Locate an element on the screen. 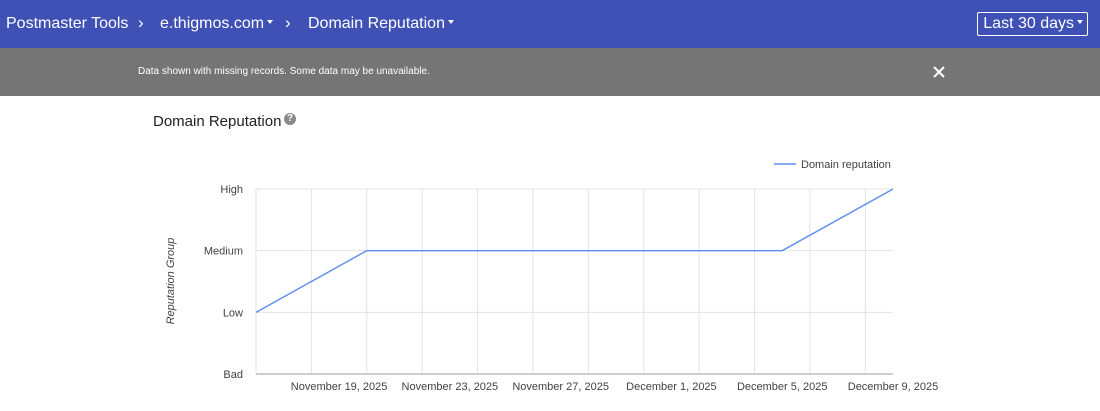 The height and width of the screenshot is (411, 1100). domain-selector: e.thigmos.com is located at coordinates (217, 24).